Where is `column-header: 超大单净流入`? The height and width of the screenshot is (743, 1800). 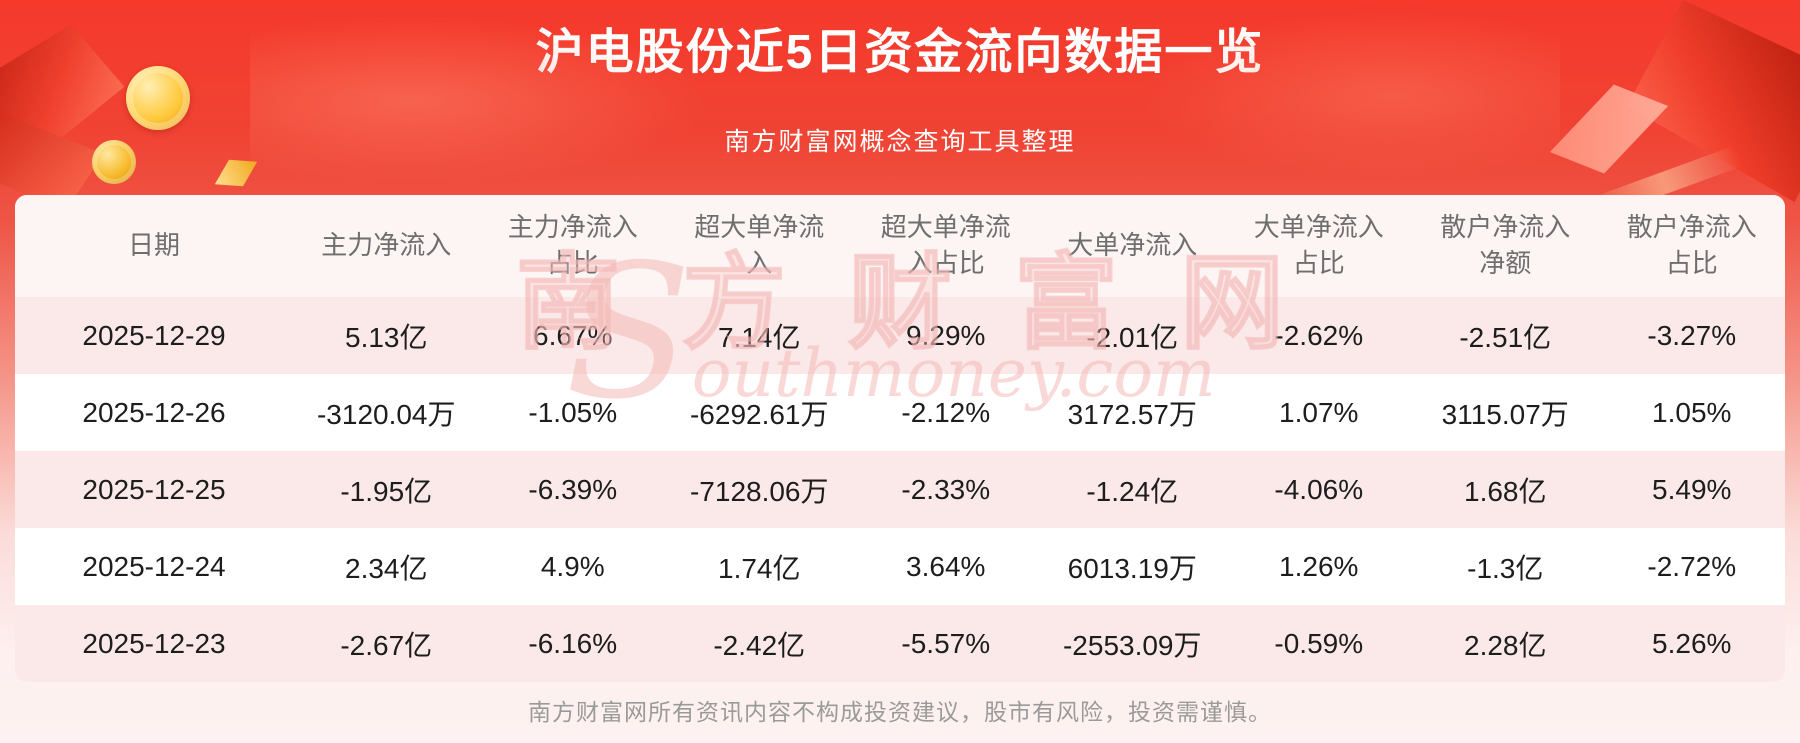
column-header: 超大单净流入 is located at coordinates (759, 245).